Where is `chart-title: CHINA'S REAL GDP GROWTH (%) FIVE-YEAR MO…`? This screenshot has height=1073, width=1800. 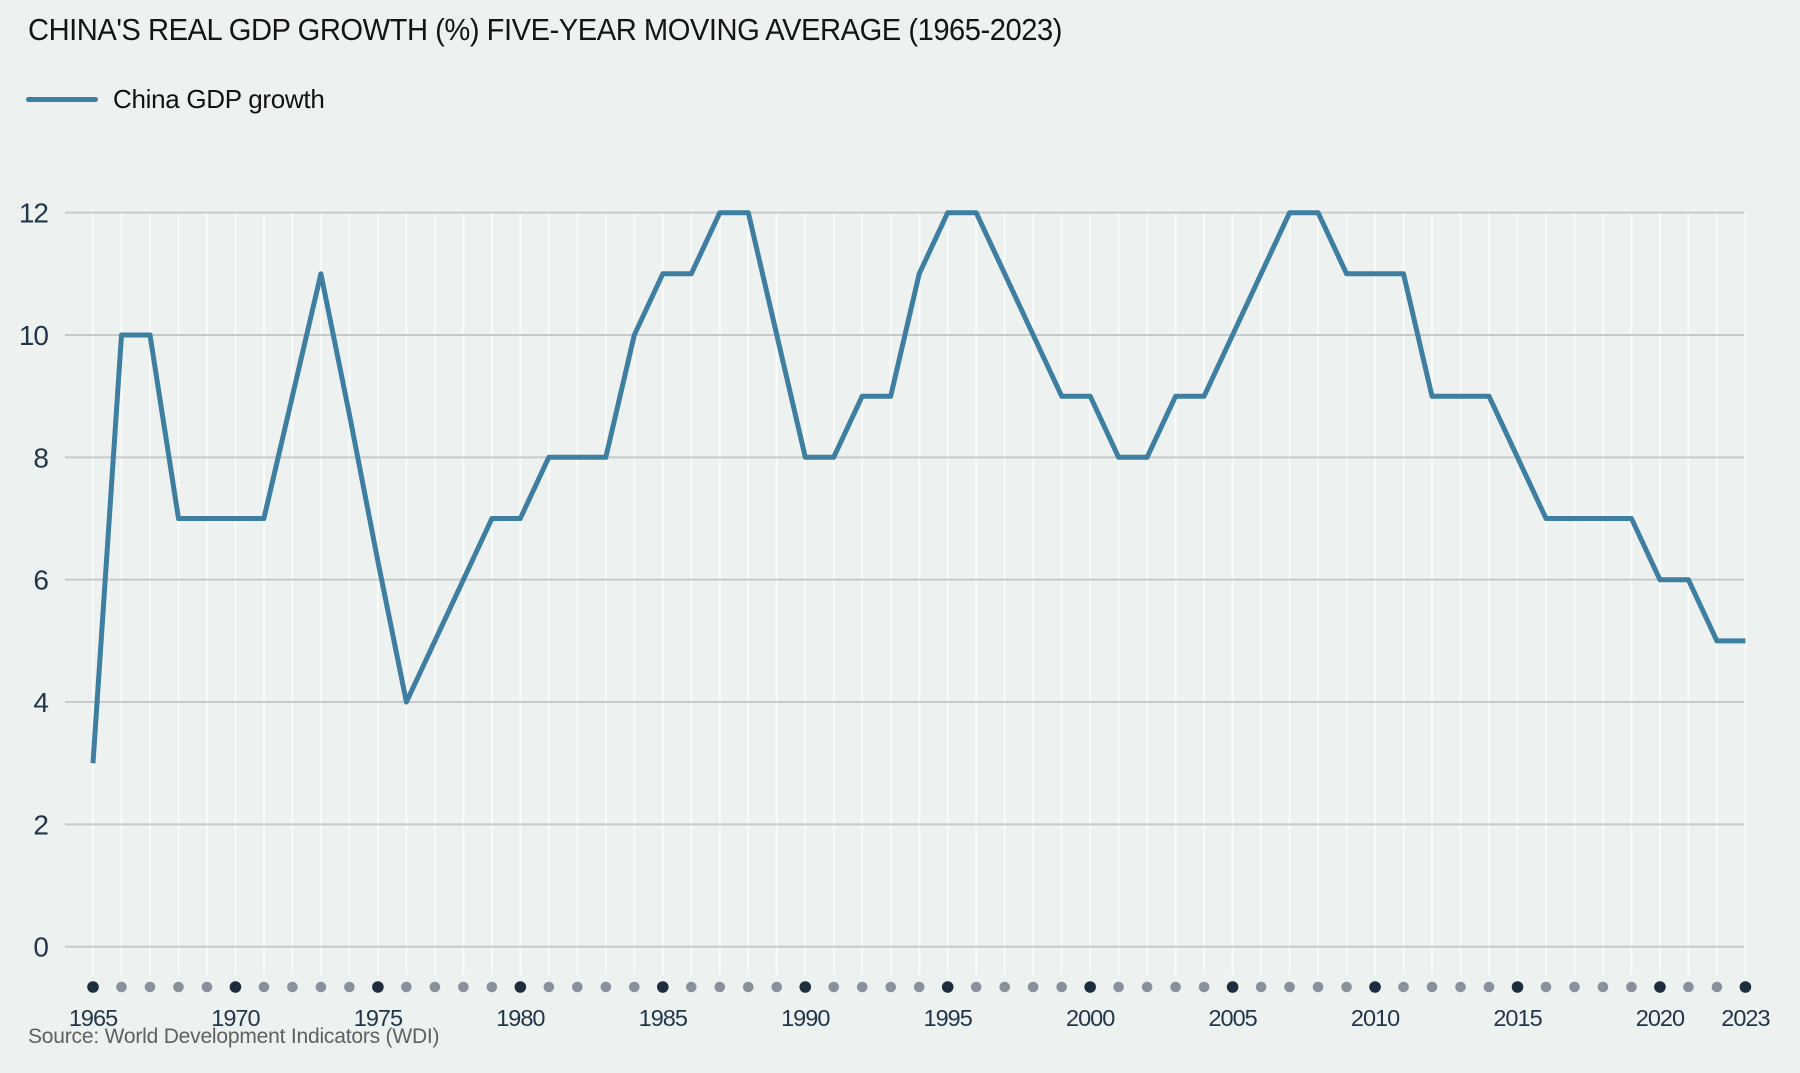
chart-title: CHINA'S REAL GDP GROWTH (%) FIVE-YEAR MO… is located at coordinates (578, 30).